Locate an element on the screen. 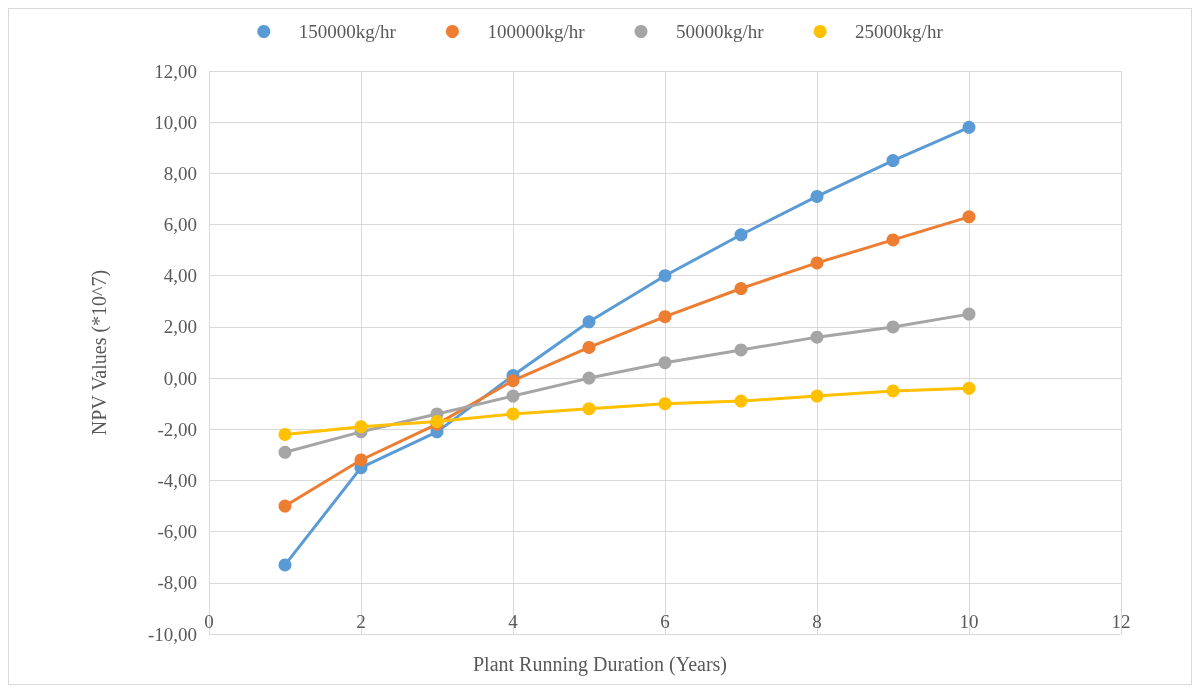 This screenshot has width=1200, height=693. y-tick-label: 10,00 is located at coordinates (175, 122).